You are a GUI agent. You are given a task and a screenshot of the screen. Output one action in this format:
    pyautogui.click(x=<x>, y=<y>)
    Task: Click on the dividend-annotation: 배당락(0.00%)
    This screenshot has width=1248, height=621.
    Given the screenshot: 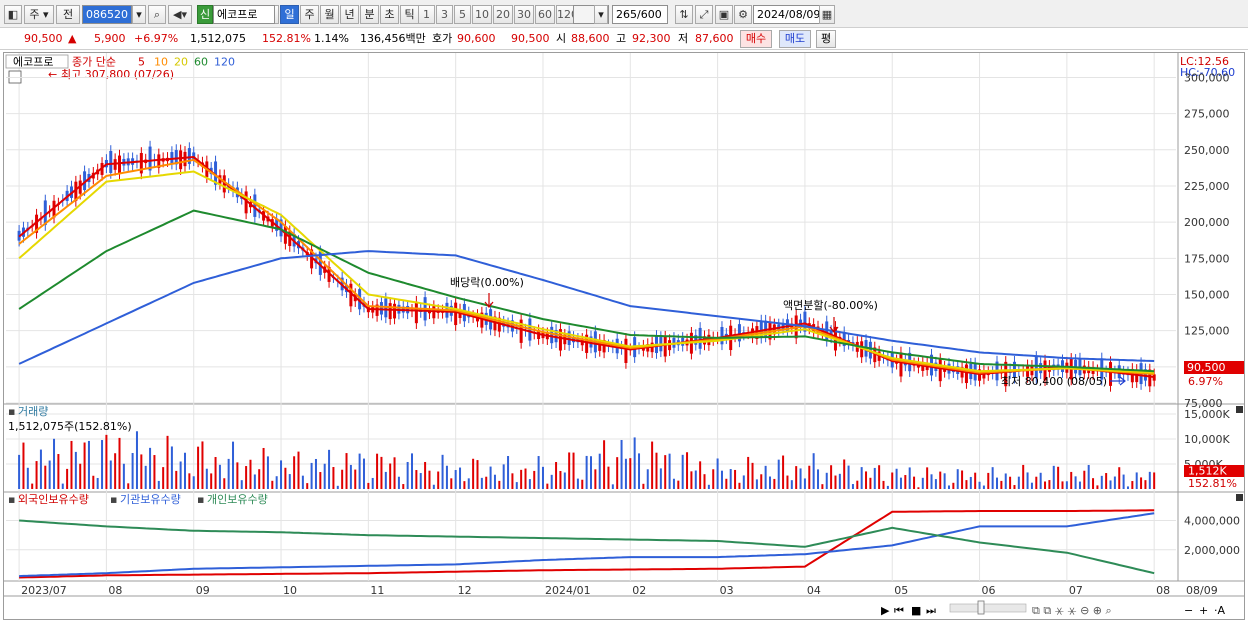 What is the action you would take?
    pyautogui.click(x=487, y=282)
    